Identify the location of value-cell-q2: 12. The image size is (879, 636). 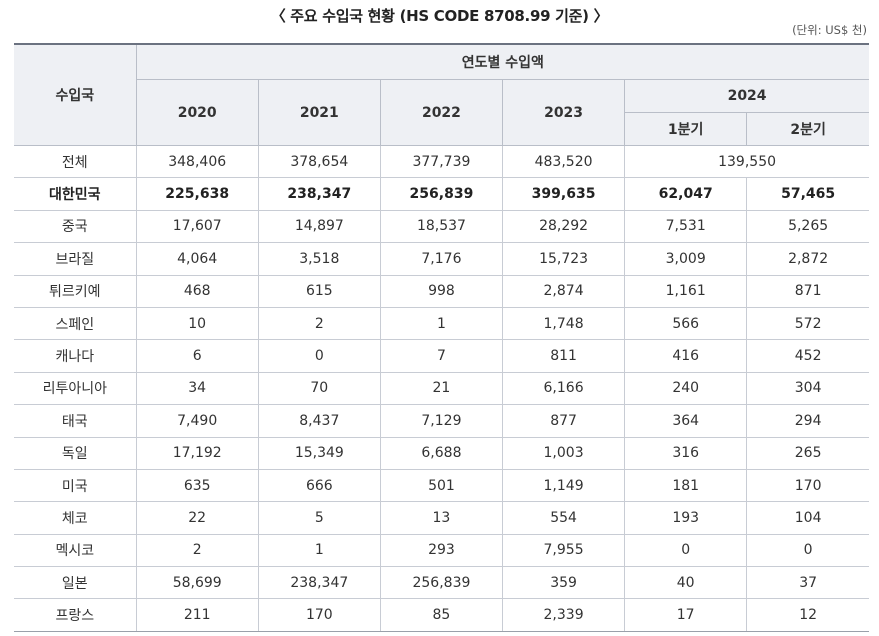
(807, 615).